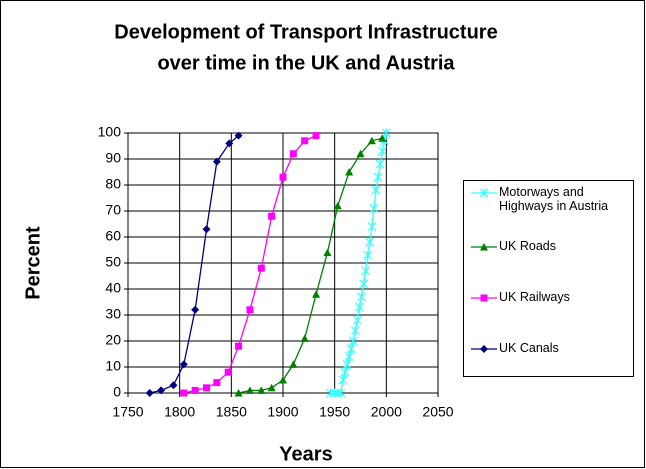 Image resolution: width=646 pixels, height=469 pixels. I want to click on y-tick-label: 40, so click(113, 288).